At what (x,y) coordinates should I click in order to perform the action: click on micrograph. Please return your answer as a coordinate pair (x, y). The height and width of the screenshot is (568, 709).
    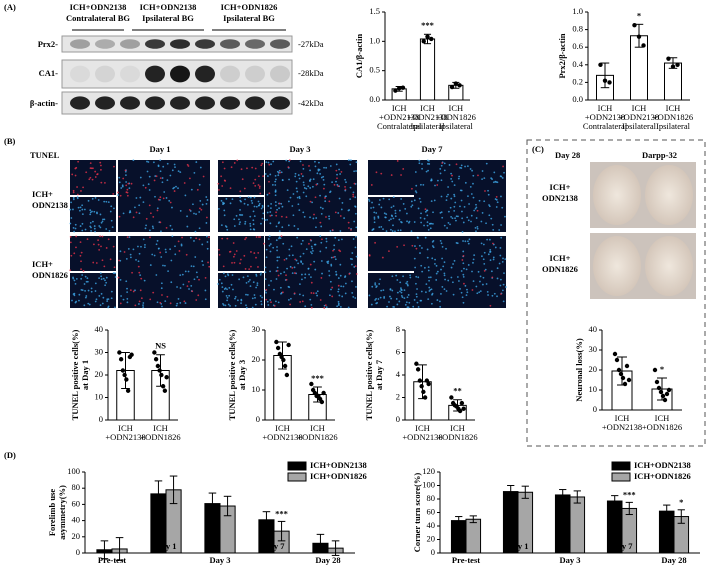
    Looking at the image, I should click on (391, 253).